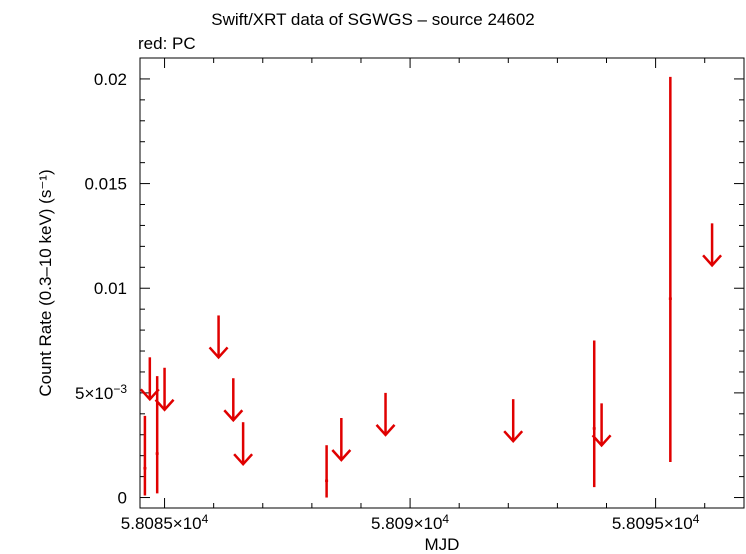 The height and width of the screenshot is (554, 746). Describe the element at coordinates (110, 288) in the screenshot. I see `y-tick-label: 0.01` at that location.